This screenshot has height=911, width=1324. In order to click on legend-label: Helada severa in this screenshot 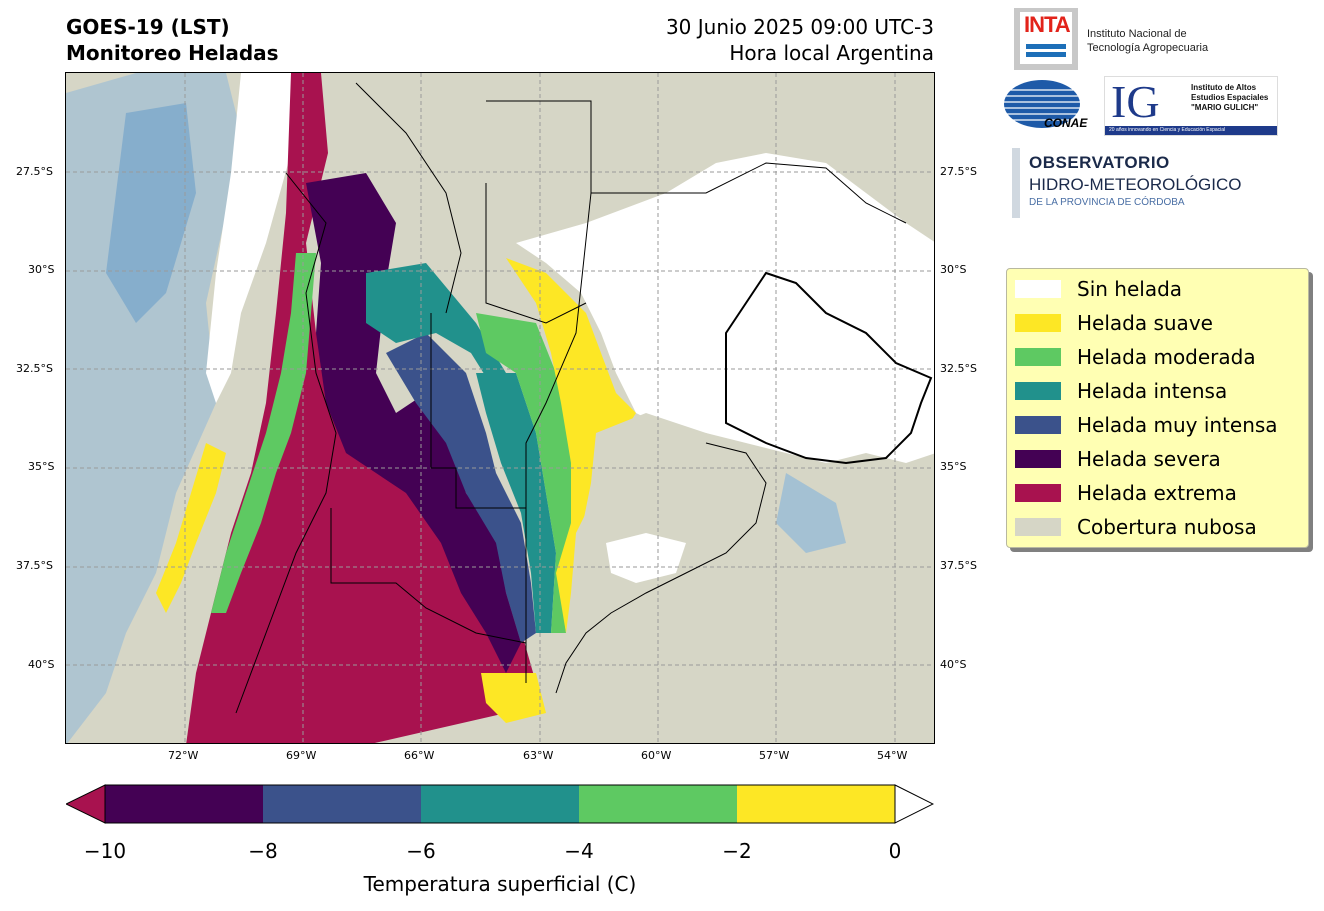, I will do `click(1149, 459)`.